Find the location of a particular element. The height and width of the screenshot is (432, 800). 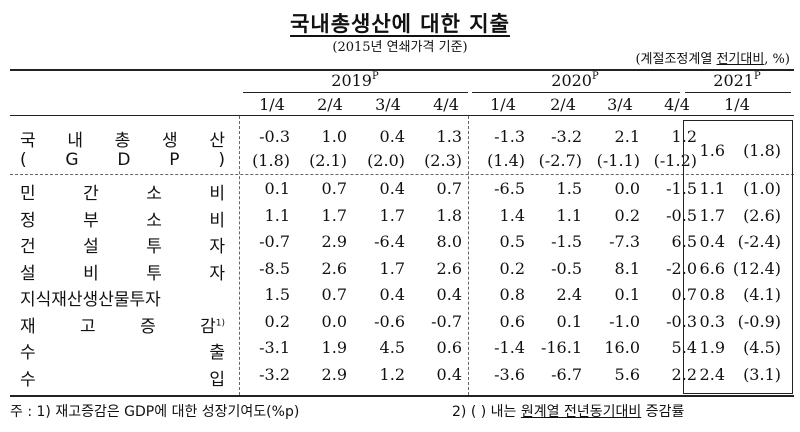

row-label-char: 산 is located at coordinates (217, 141).